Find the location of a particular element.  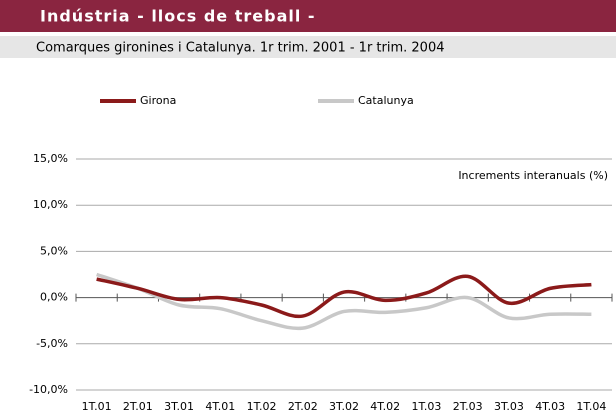

y-tick-label: 5,0% is located at coordinates (54, 250).